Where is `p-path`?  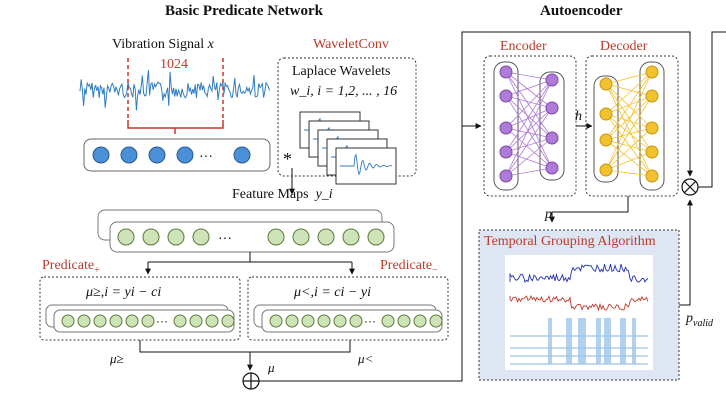
p-path is located at coordinates (589, 209).